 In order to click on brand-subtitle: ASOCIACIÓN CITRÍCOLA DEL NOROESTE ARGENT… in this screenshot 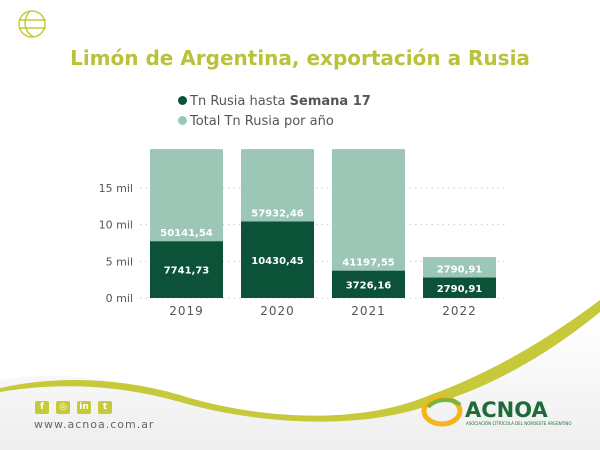, I will do `click(519, 423)`.